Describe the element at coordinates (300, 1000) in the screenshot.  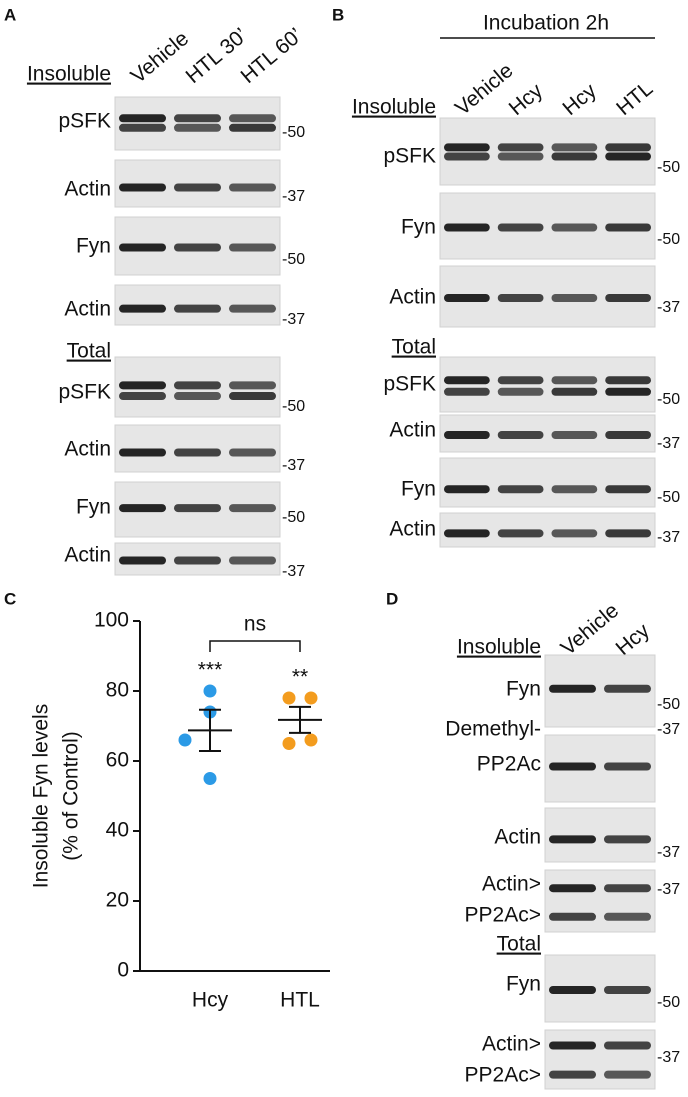
I see `x-tick-label: HTL` at that location.